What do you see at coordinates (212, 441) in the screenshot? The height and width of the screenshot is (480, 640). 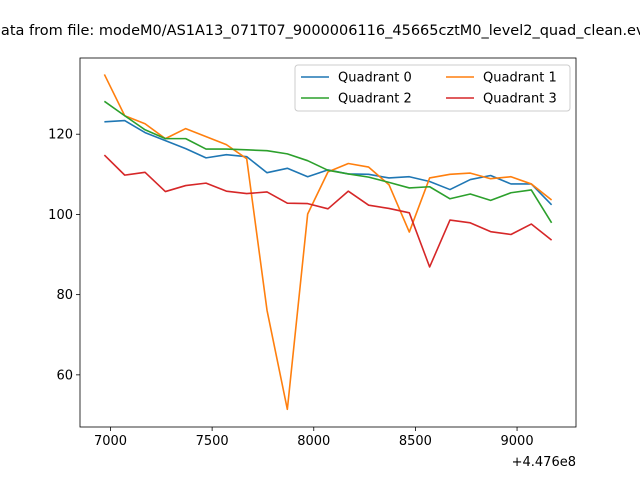 I see `x-tick-label: 7500` at bounding box center [212, 441].